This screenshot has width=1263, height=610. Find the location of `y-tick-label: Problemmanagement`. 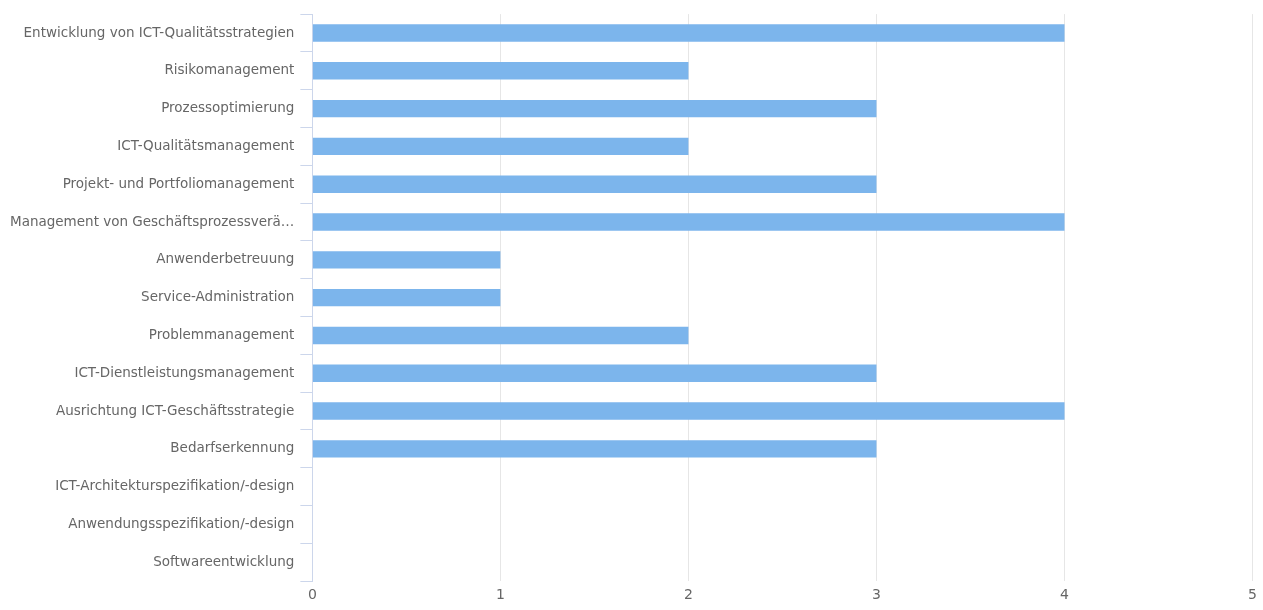

y-tick-label: Problemmanagement is located at coordinates (221, 333).